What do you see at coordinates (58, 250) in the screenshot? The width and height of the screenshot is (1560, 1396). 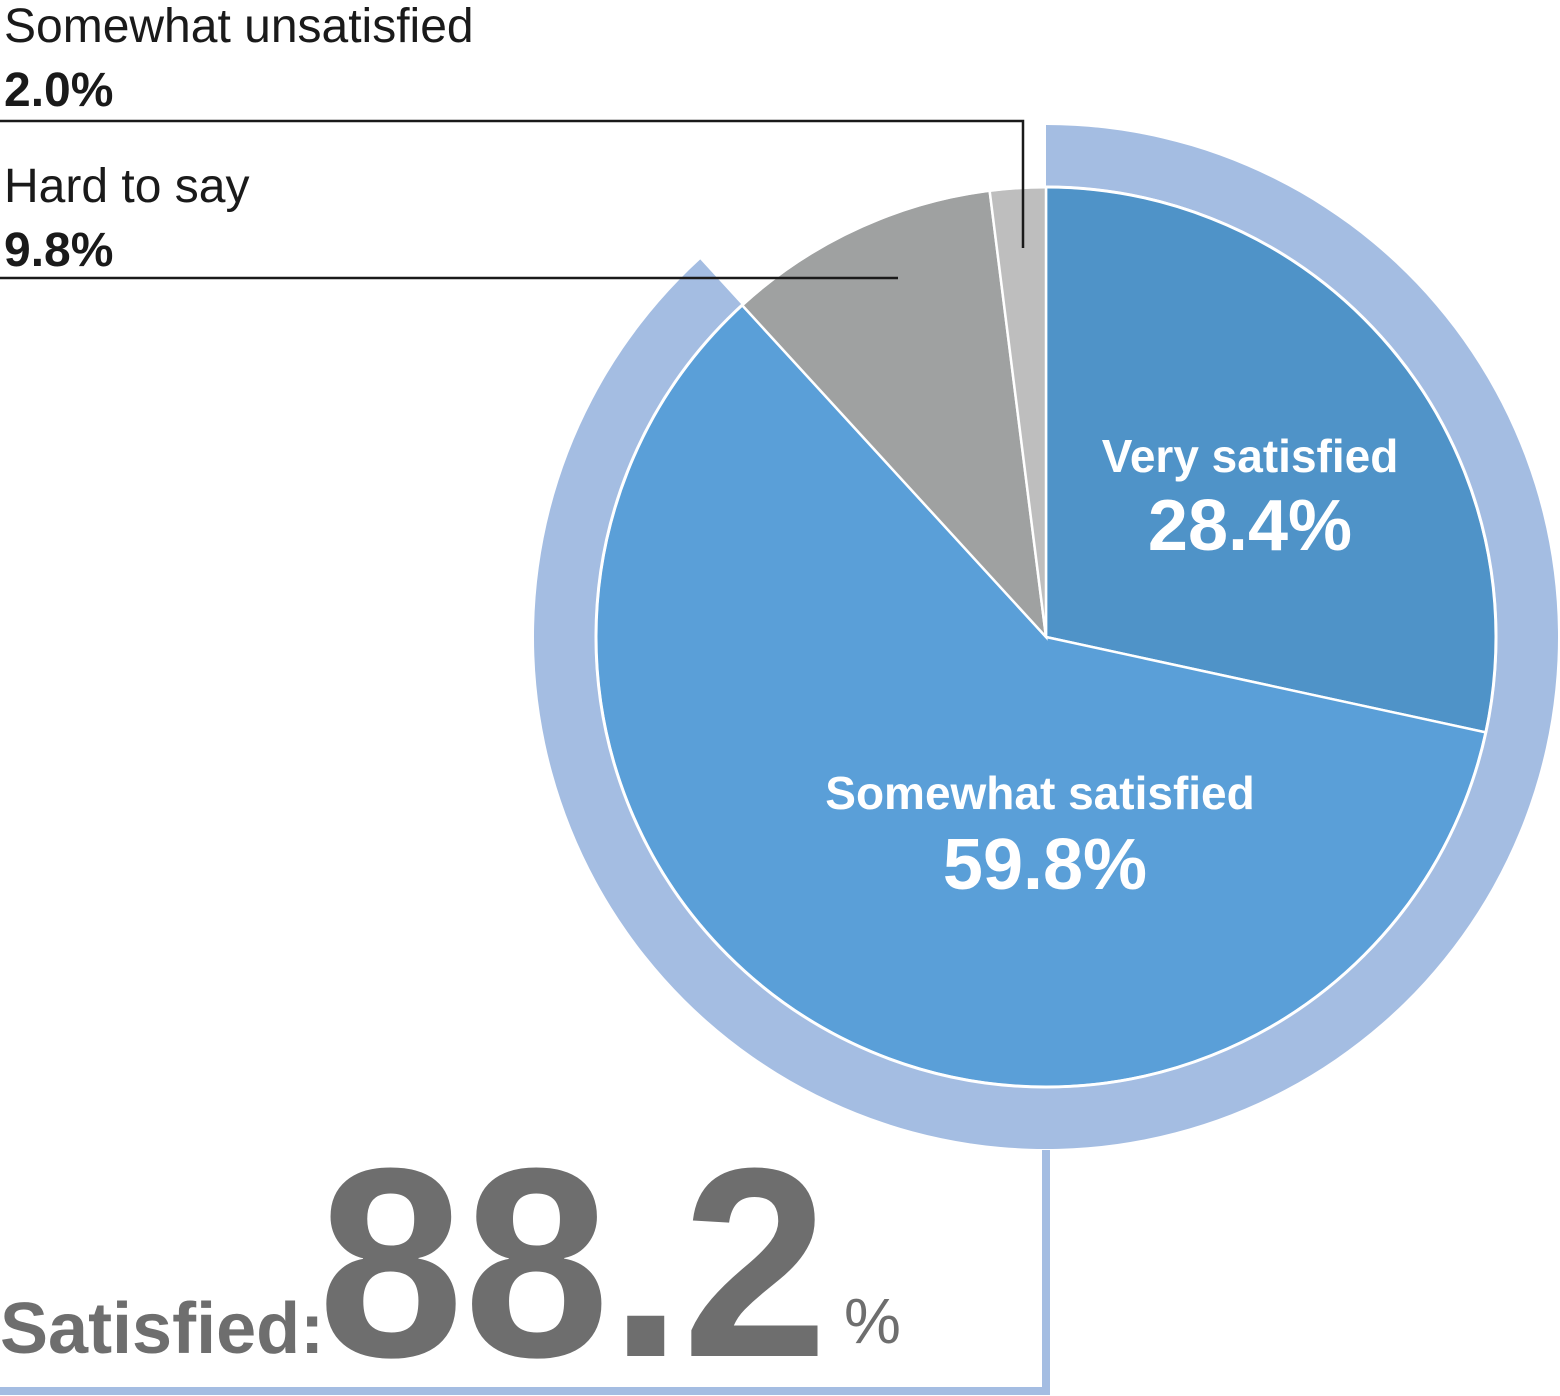 I see `value-hard-to-say: 9.8%` at bounding box center [58, 250].